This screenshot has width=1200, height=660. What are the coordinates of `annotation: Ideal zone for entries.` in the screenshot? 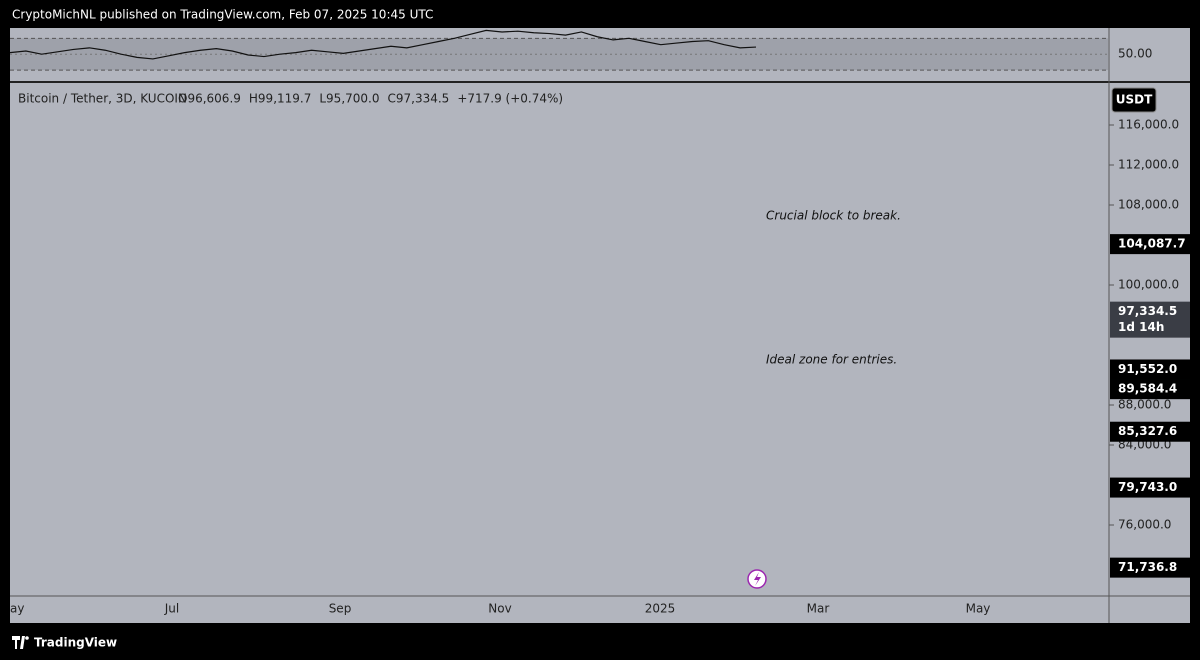 It's located at (831, 360).